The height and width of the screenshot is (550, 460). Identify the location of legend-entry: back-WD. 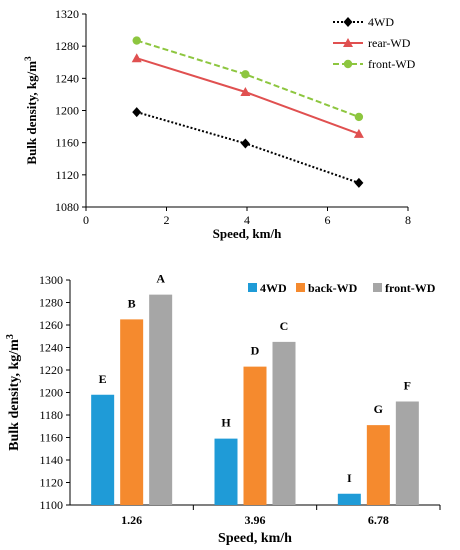
(327, 288).